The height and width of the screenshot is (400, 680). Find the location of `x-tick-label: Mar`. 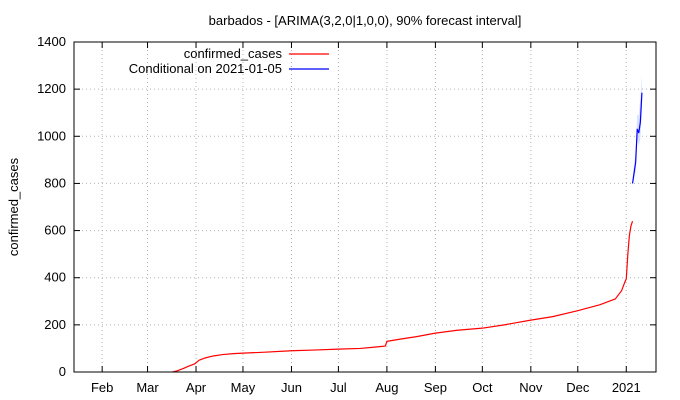

x-tick-label: Mar is located at coordinates (147, 387).